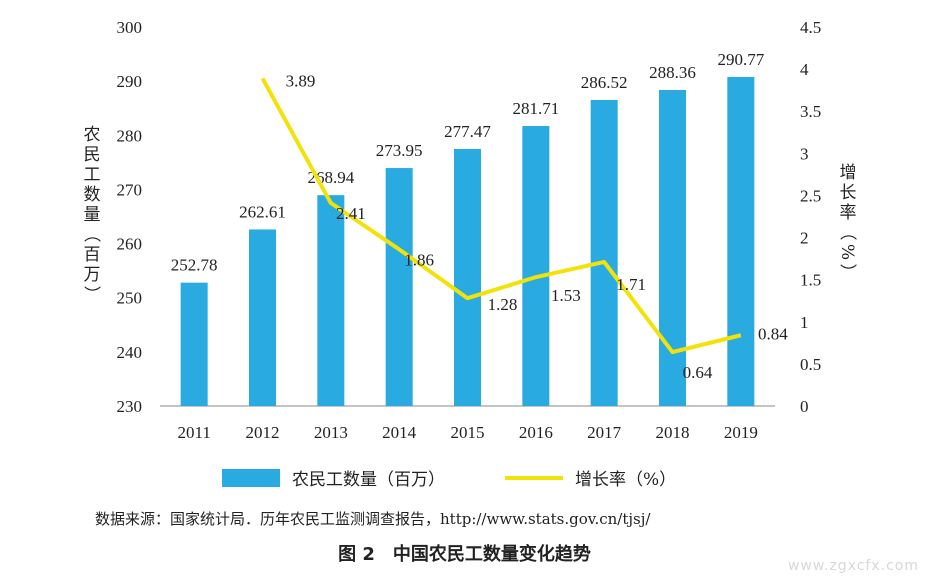 This screenshot has width=929, height=578. I want to click on line-value-label: 2.41, so click(351, 213).